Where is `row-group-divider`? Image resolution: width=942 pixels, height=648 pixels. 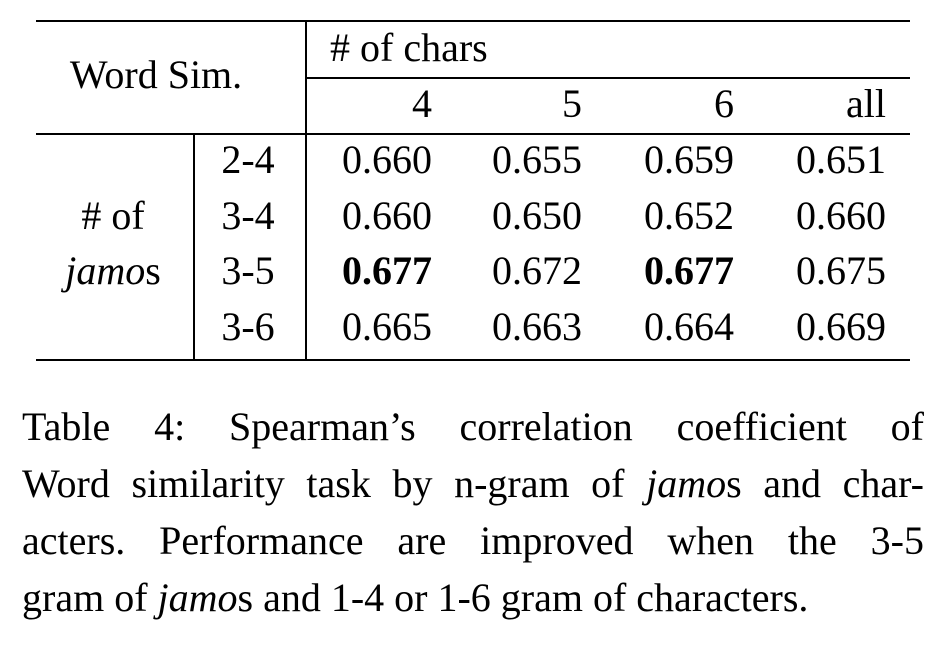
row-group-divider is located at coordinates (194, 247).